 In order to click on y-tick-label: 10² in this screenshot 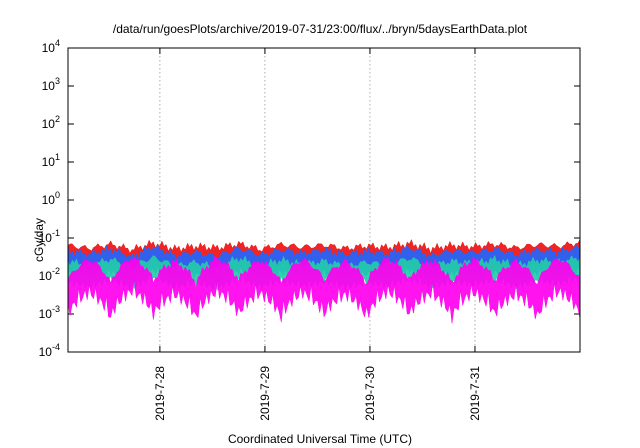, I will do `click(51, 122)`.